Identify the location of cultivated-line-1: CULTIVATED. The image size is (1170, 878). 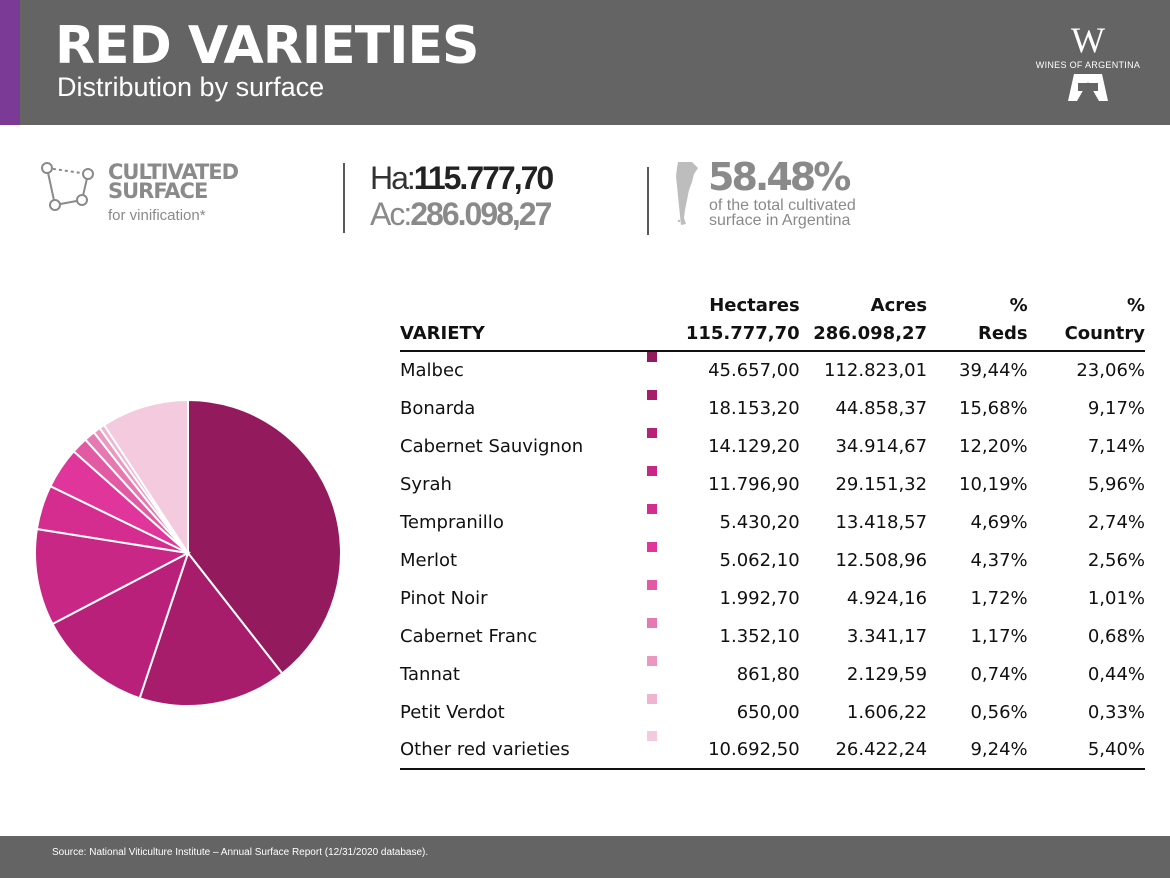
(173, 172).